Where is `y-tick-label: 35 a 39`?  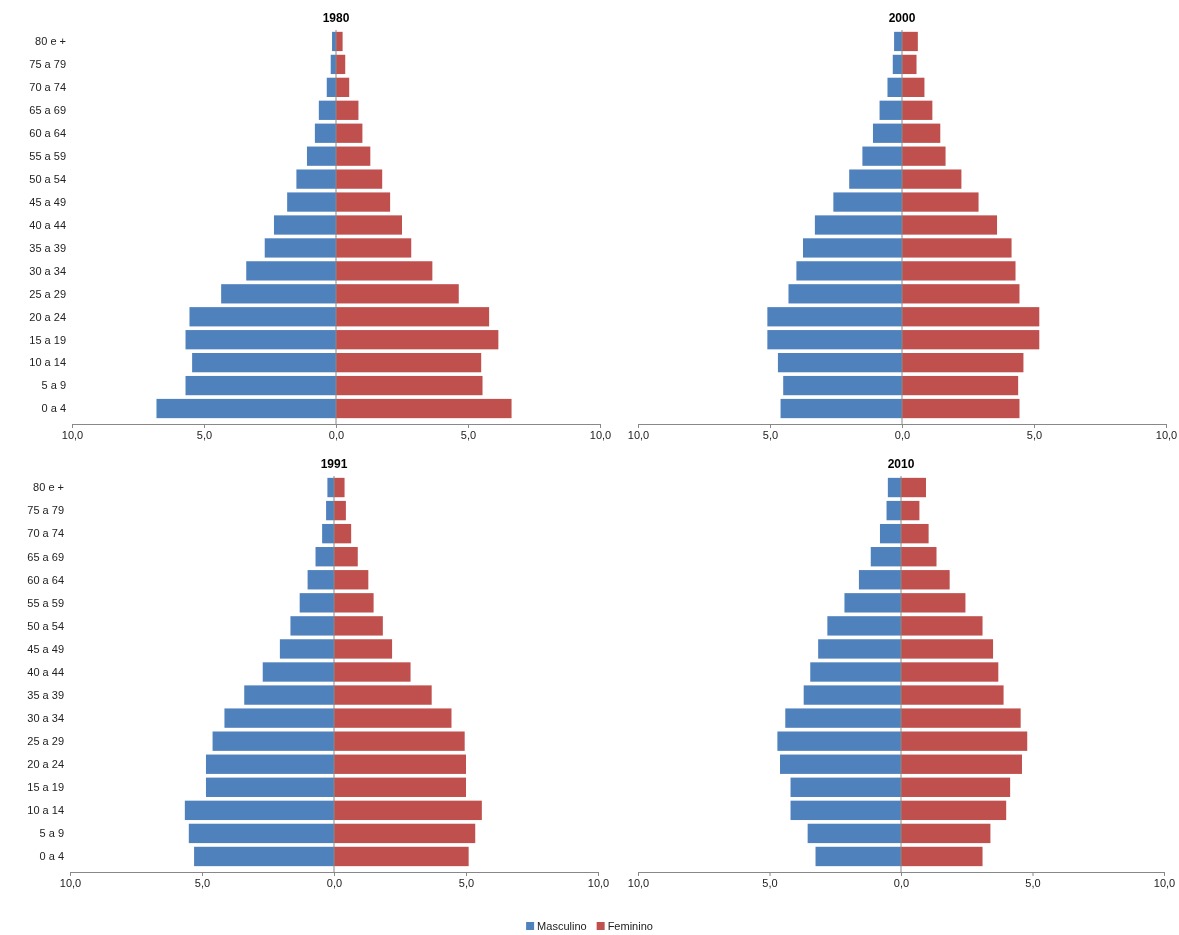 y-tick-label: 35 a 39 is located at coordinates (47, 247).